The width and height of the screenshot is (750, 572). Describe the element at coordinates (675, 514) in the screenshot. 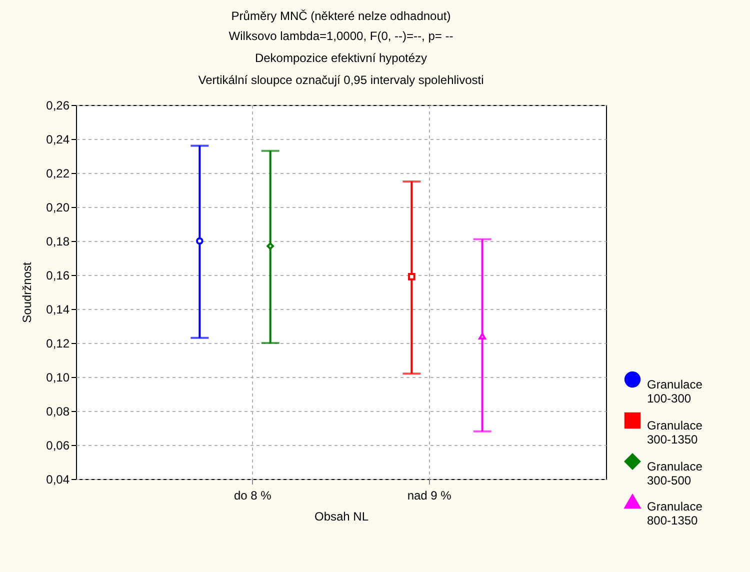

I see `legend-label: Granulace 800-1350` at that location.